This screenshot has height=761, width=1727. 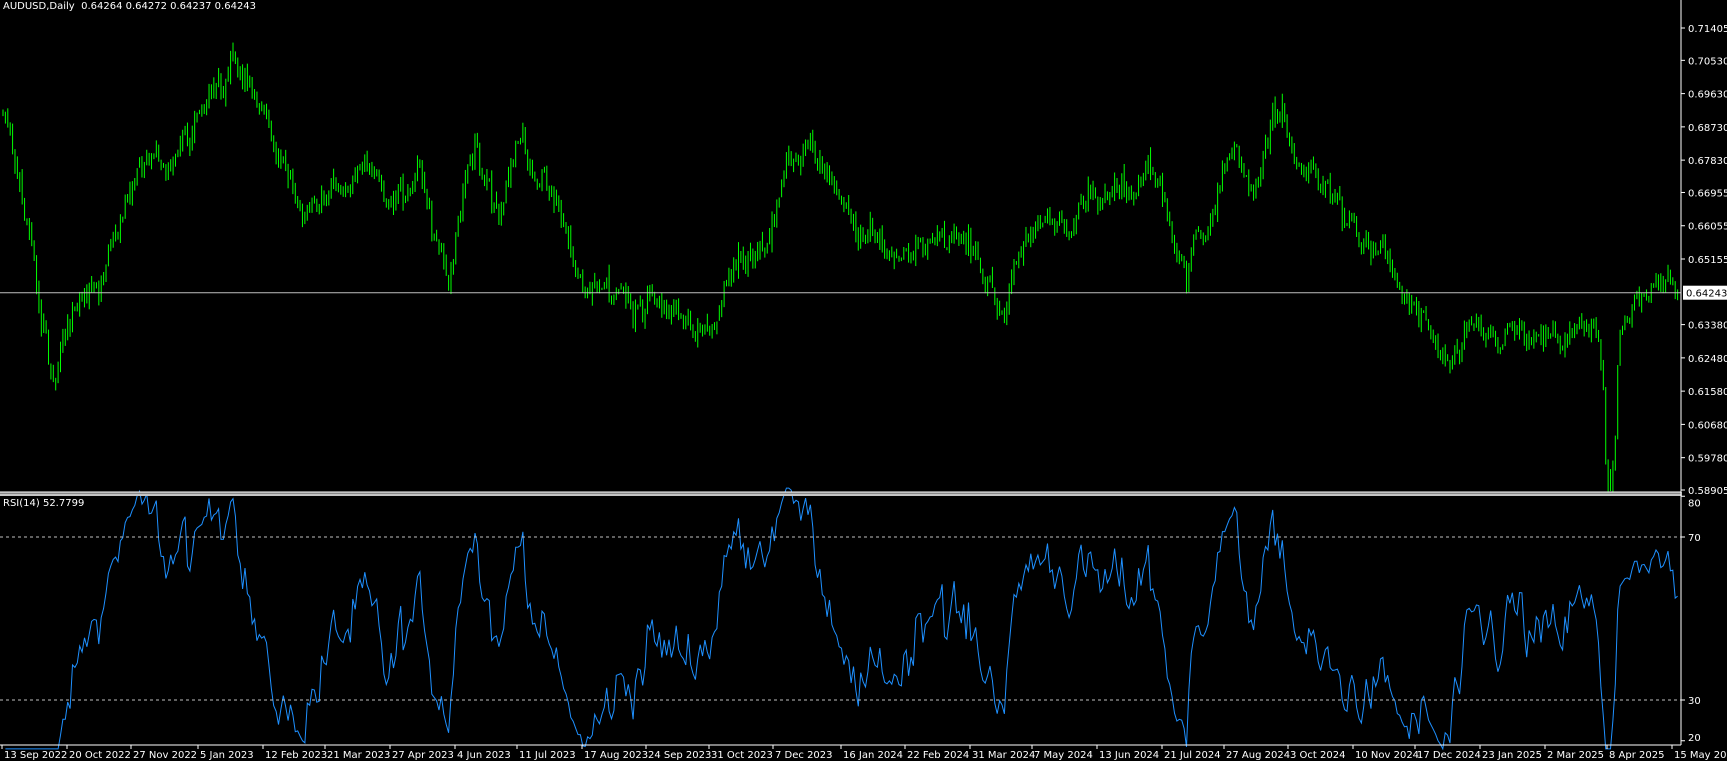 I want to click on panel-separator, so click(x=841, y=494).